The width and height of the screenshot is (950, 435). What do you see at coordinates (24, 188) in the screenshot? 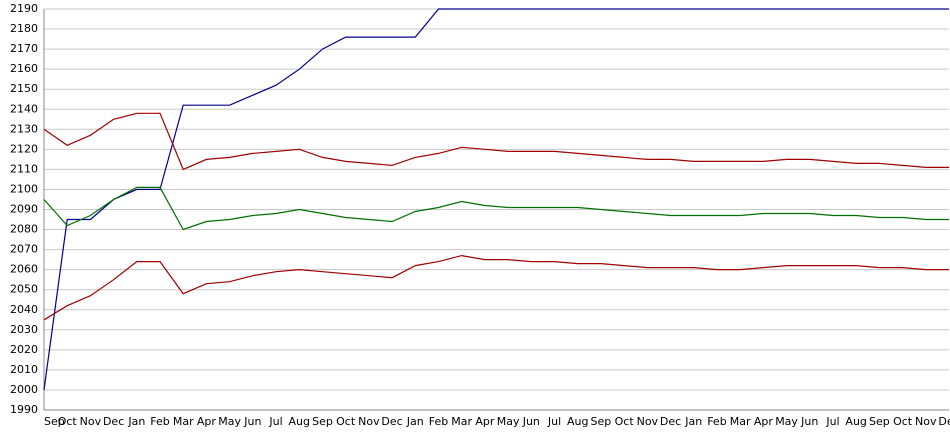
I see `y-tick-label: 2100` at bounding box center [24, 188].